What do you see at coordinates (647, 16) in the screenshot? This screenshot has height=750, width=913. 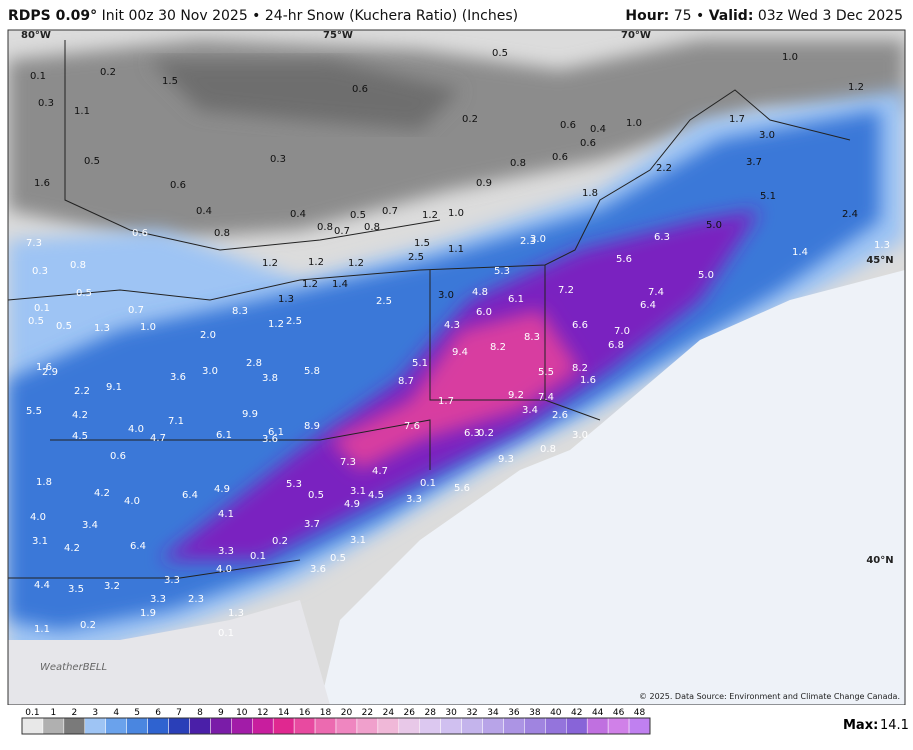 I see `hour-label: Hour:` at bounding box center [647, 16].